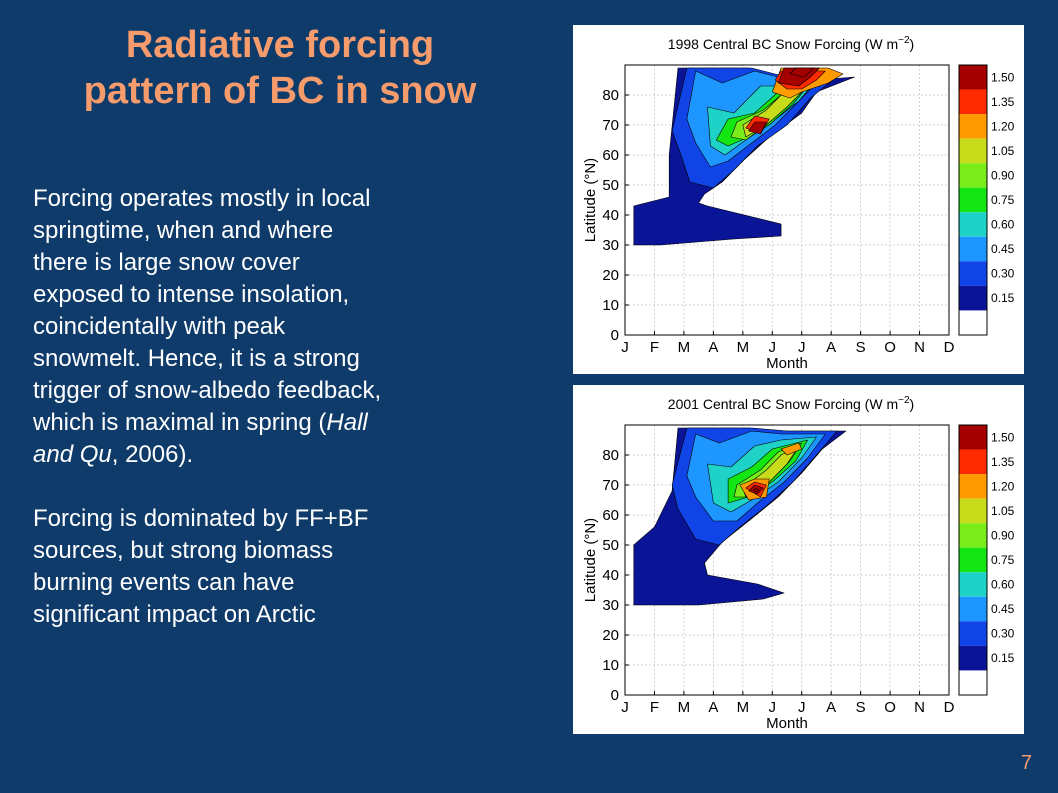 The height and width of the screenshot is (793, 1058). I want to click on x-tick-label: O, so click(890, 707).